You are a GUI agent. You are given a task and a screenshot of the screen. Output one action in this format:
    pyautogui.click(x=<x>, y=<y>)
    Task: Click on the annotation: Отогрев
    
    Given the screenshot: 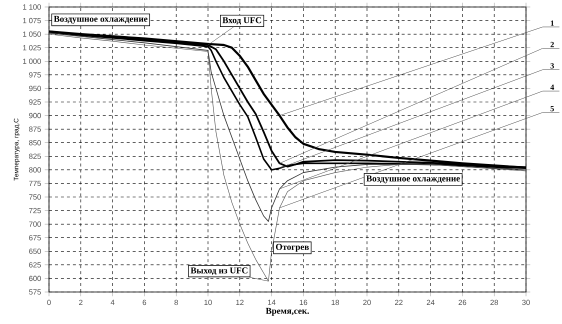 What is the action you would take?
    pyautogui.click(x=292, y=248)
    